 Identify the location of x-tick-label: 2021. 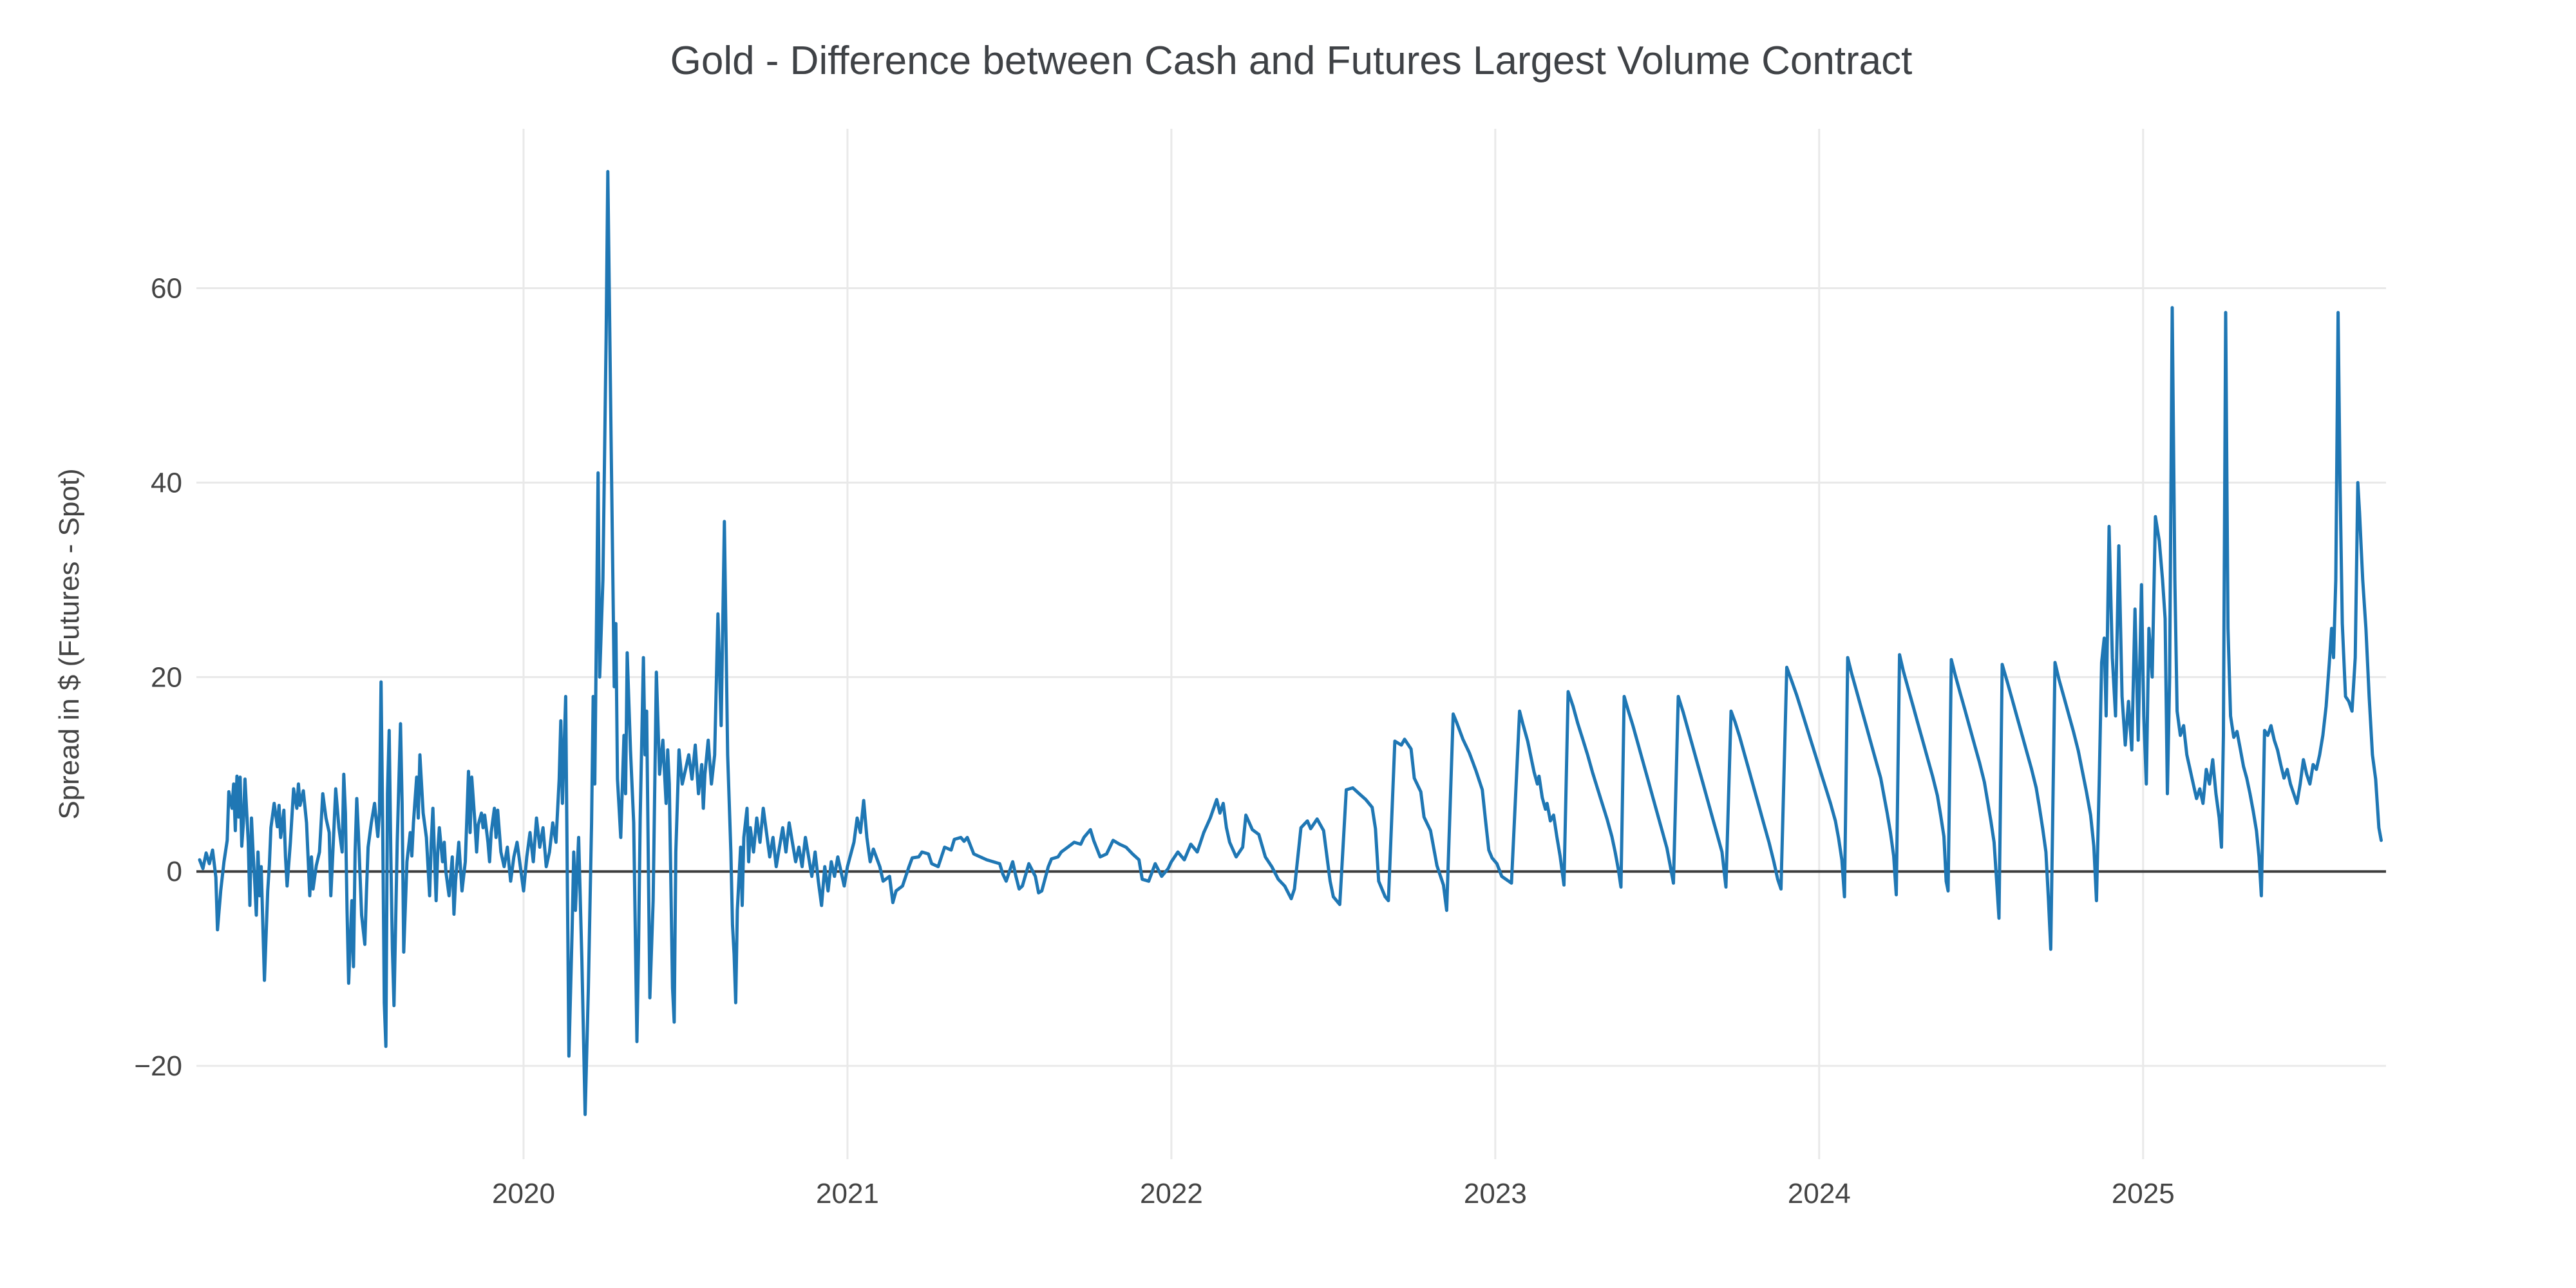
(847, 1193).